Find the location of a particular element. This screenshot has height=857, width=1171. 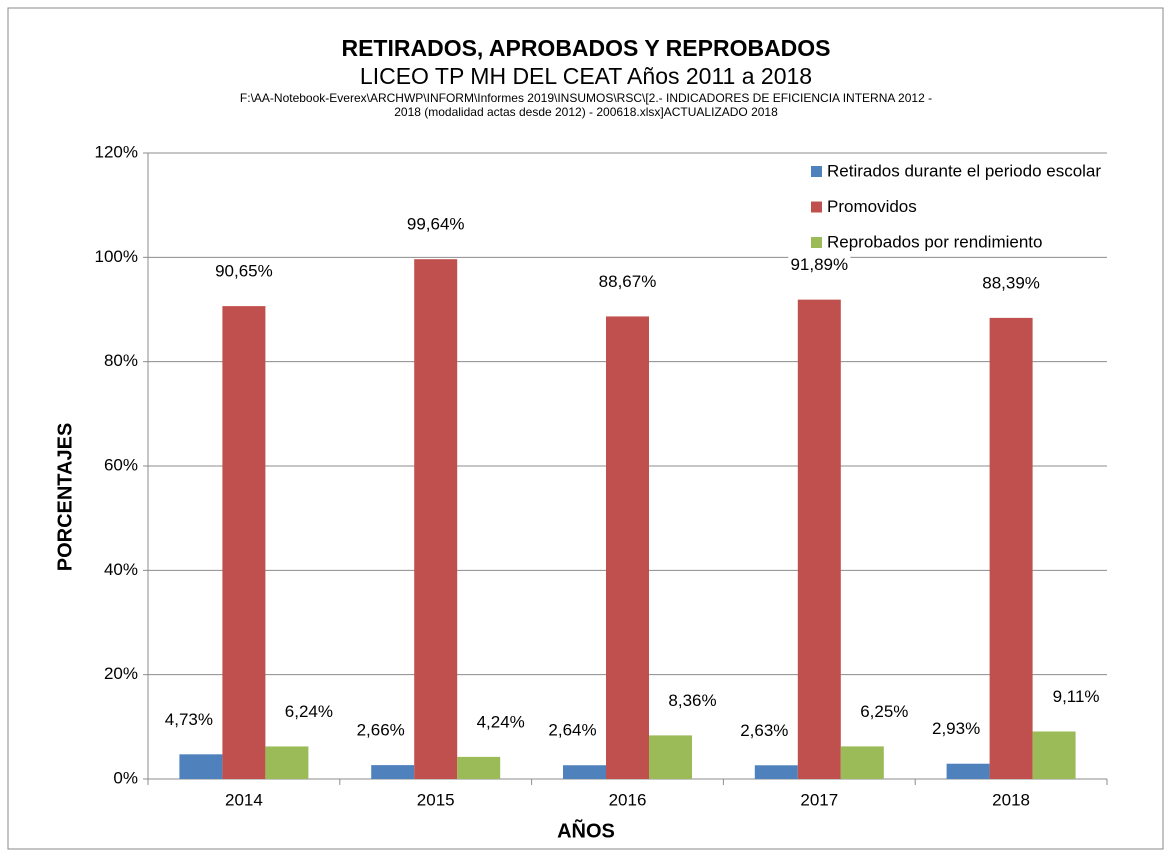

x-axis-label: AÑOS is located at coordinates (586, 830).